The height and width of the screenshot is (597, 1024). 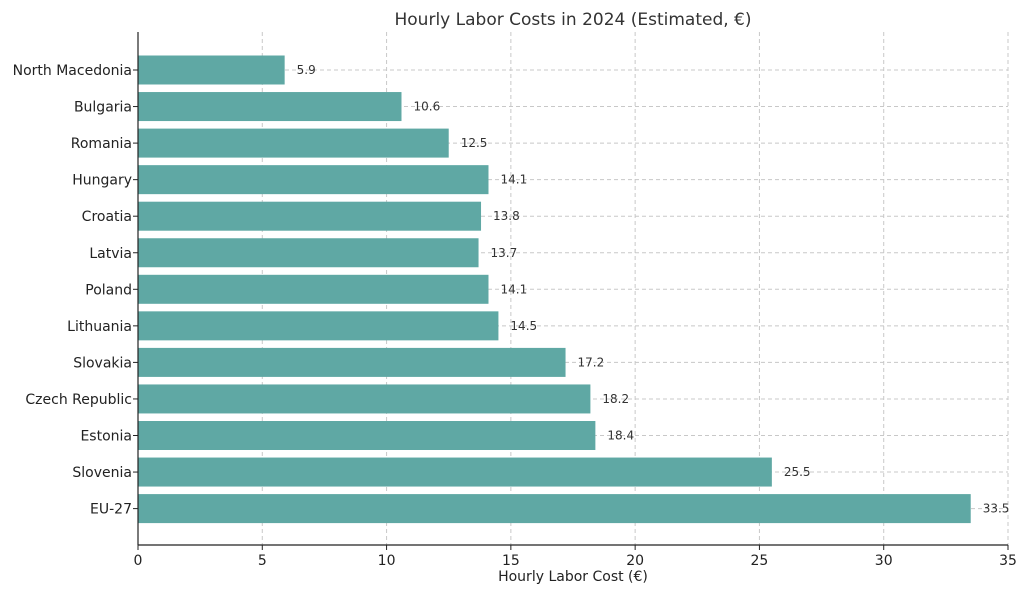 I want to click on y-tick-label: Estonia, so click(x=106, y=437).